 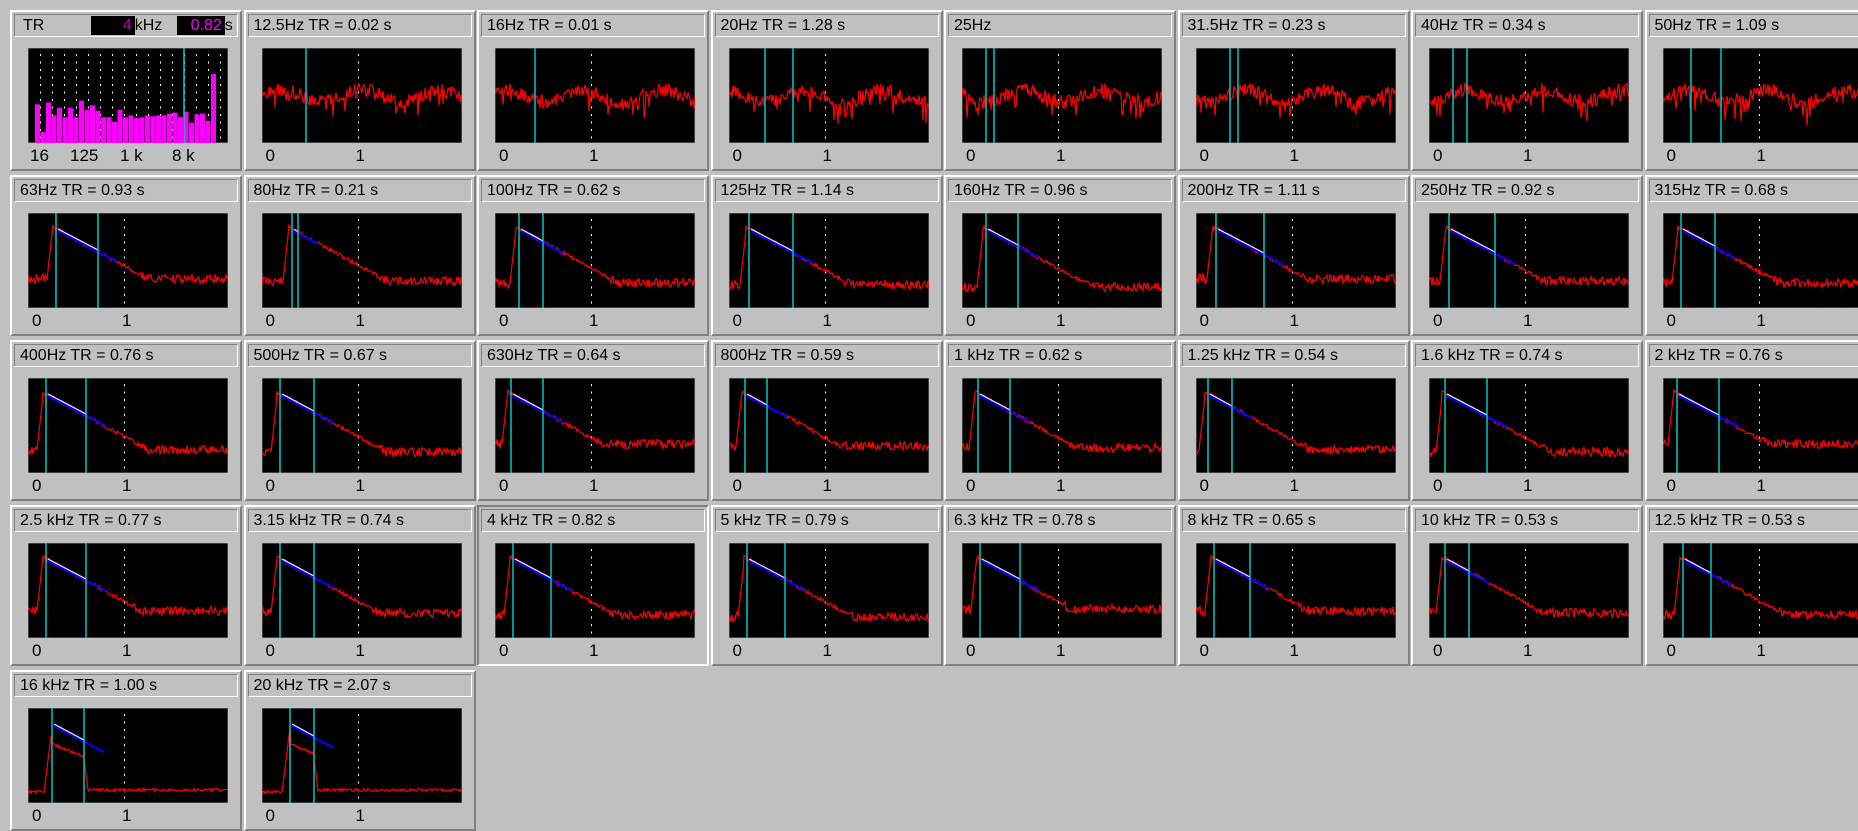 What do you see at coordinates (1527, 520) in the screenshot?
I see `band-title: 10 kHz TR = 0.53 s` at bounding box center [1527, 520].